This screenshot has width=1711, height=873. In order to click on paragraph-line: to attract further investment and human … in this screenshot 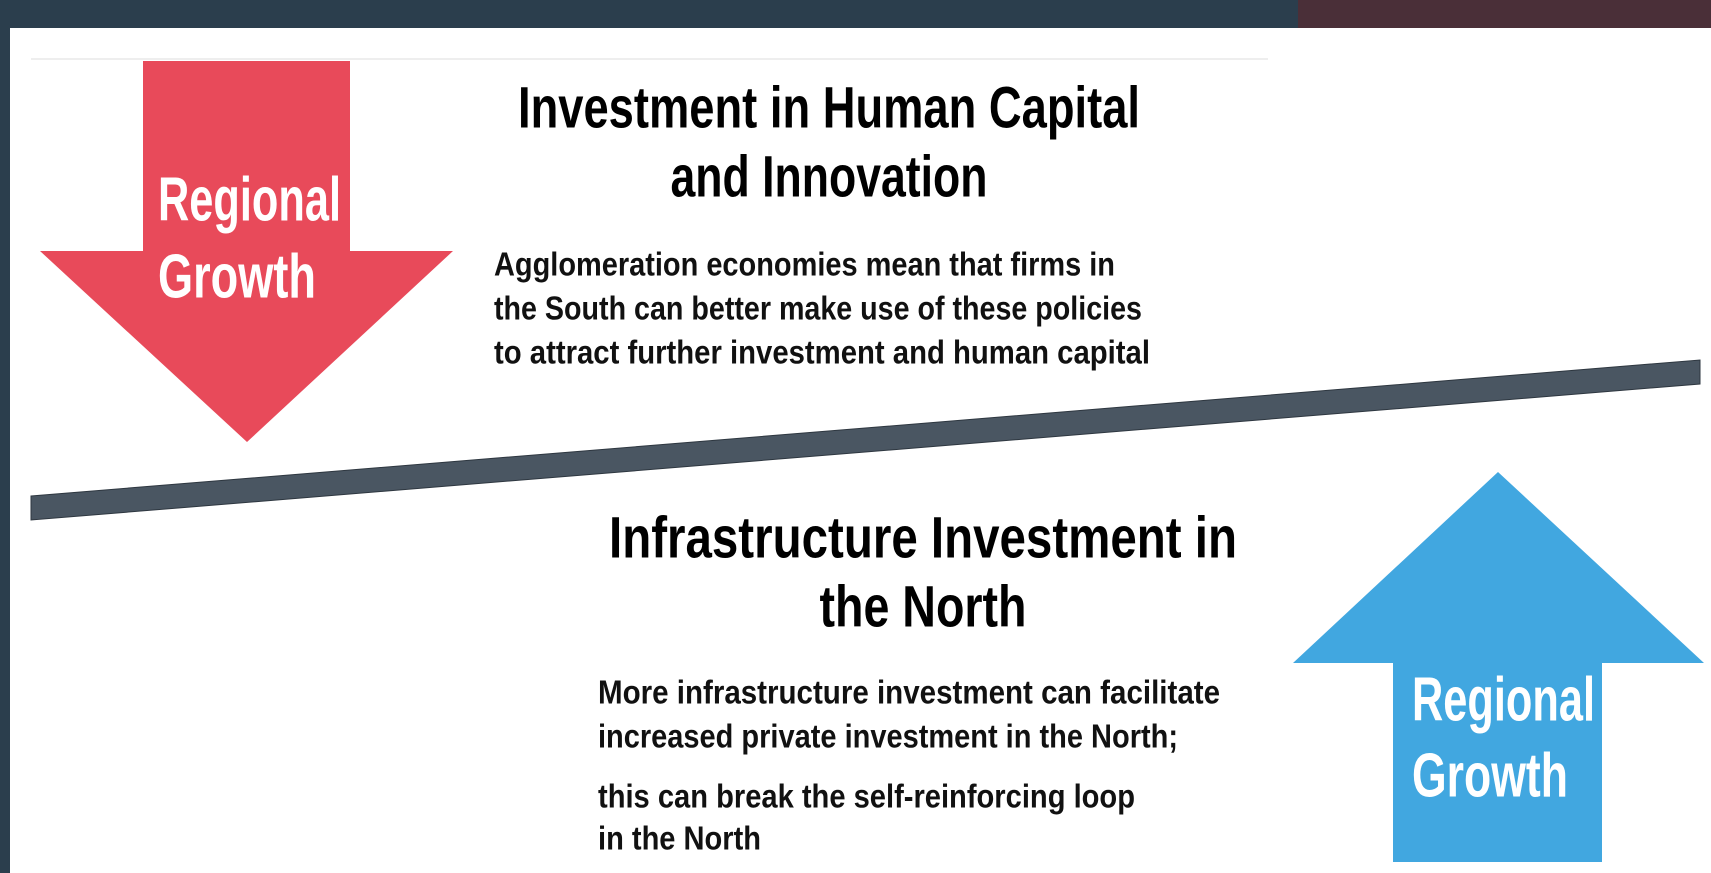, I will do `click(822, 352)`.